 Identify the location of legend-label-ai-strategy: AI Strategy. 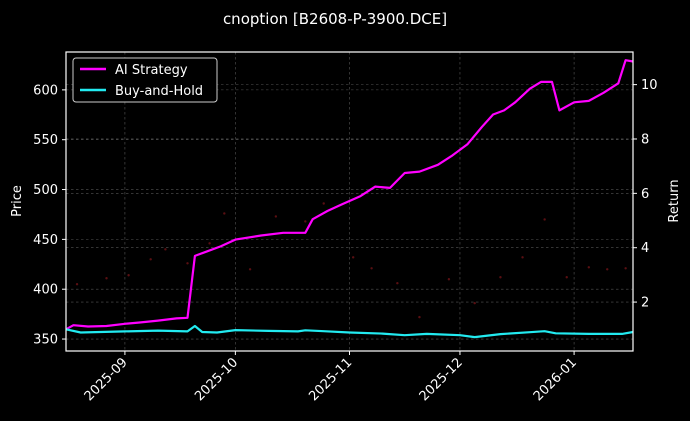
(151, 70).